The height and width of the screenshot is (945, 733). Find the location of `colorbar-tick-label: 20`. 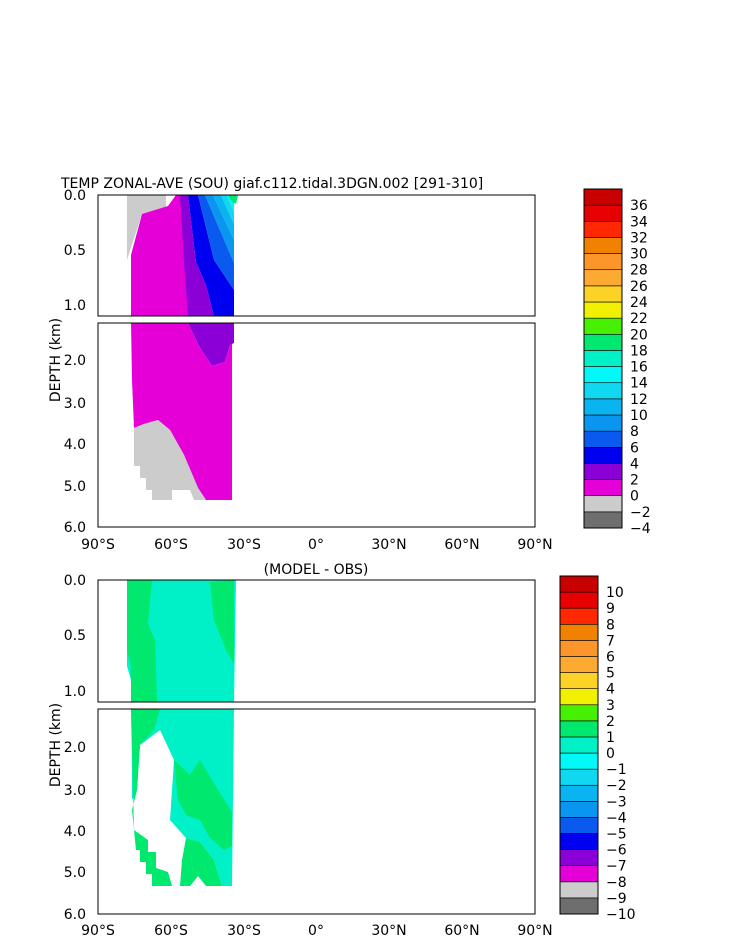

colorbar-tick-label: 20 is located at coordinates (639, 335).